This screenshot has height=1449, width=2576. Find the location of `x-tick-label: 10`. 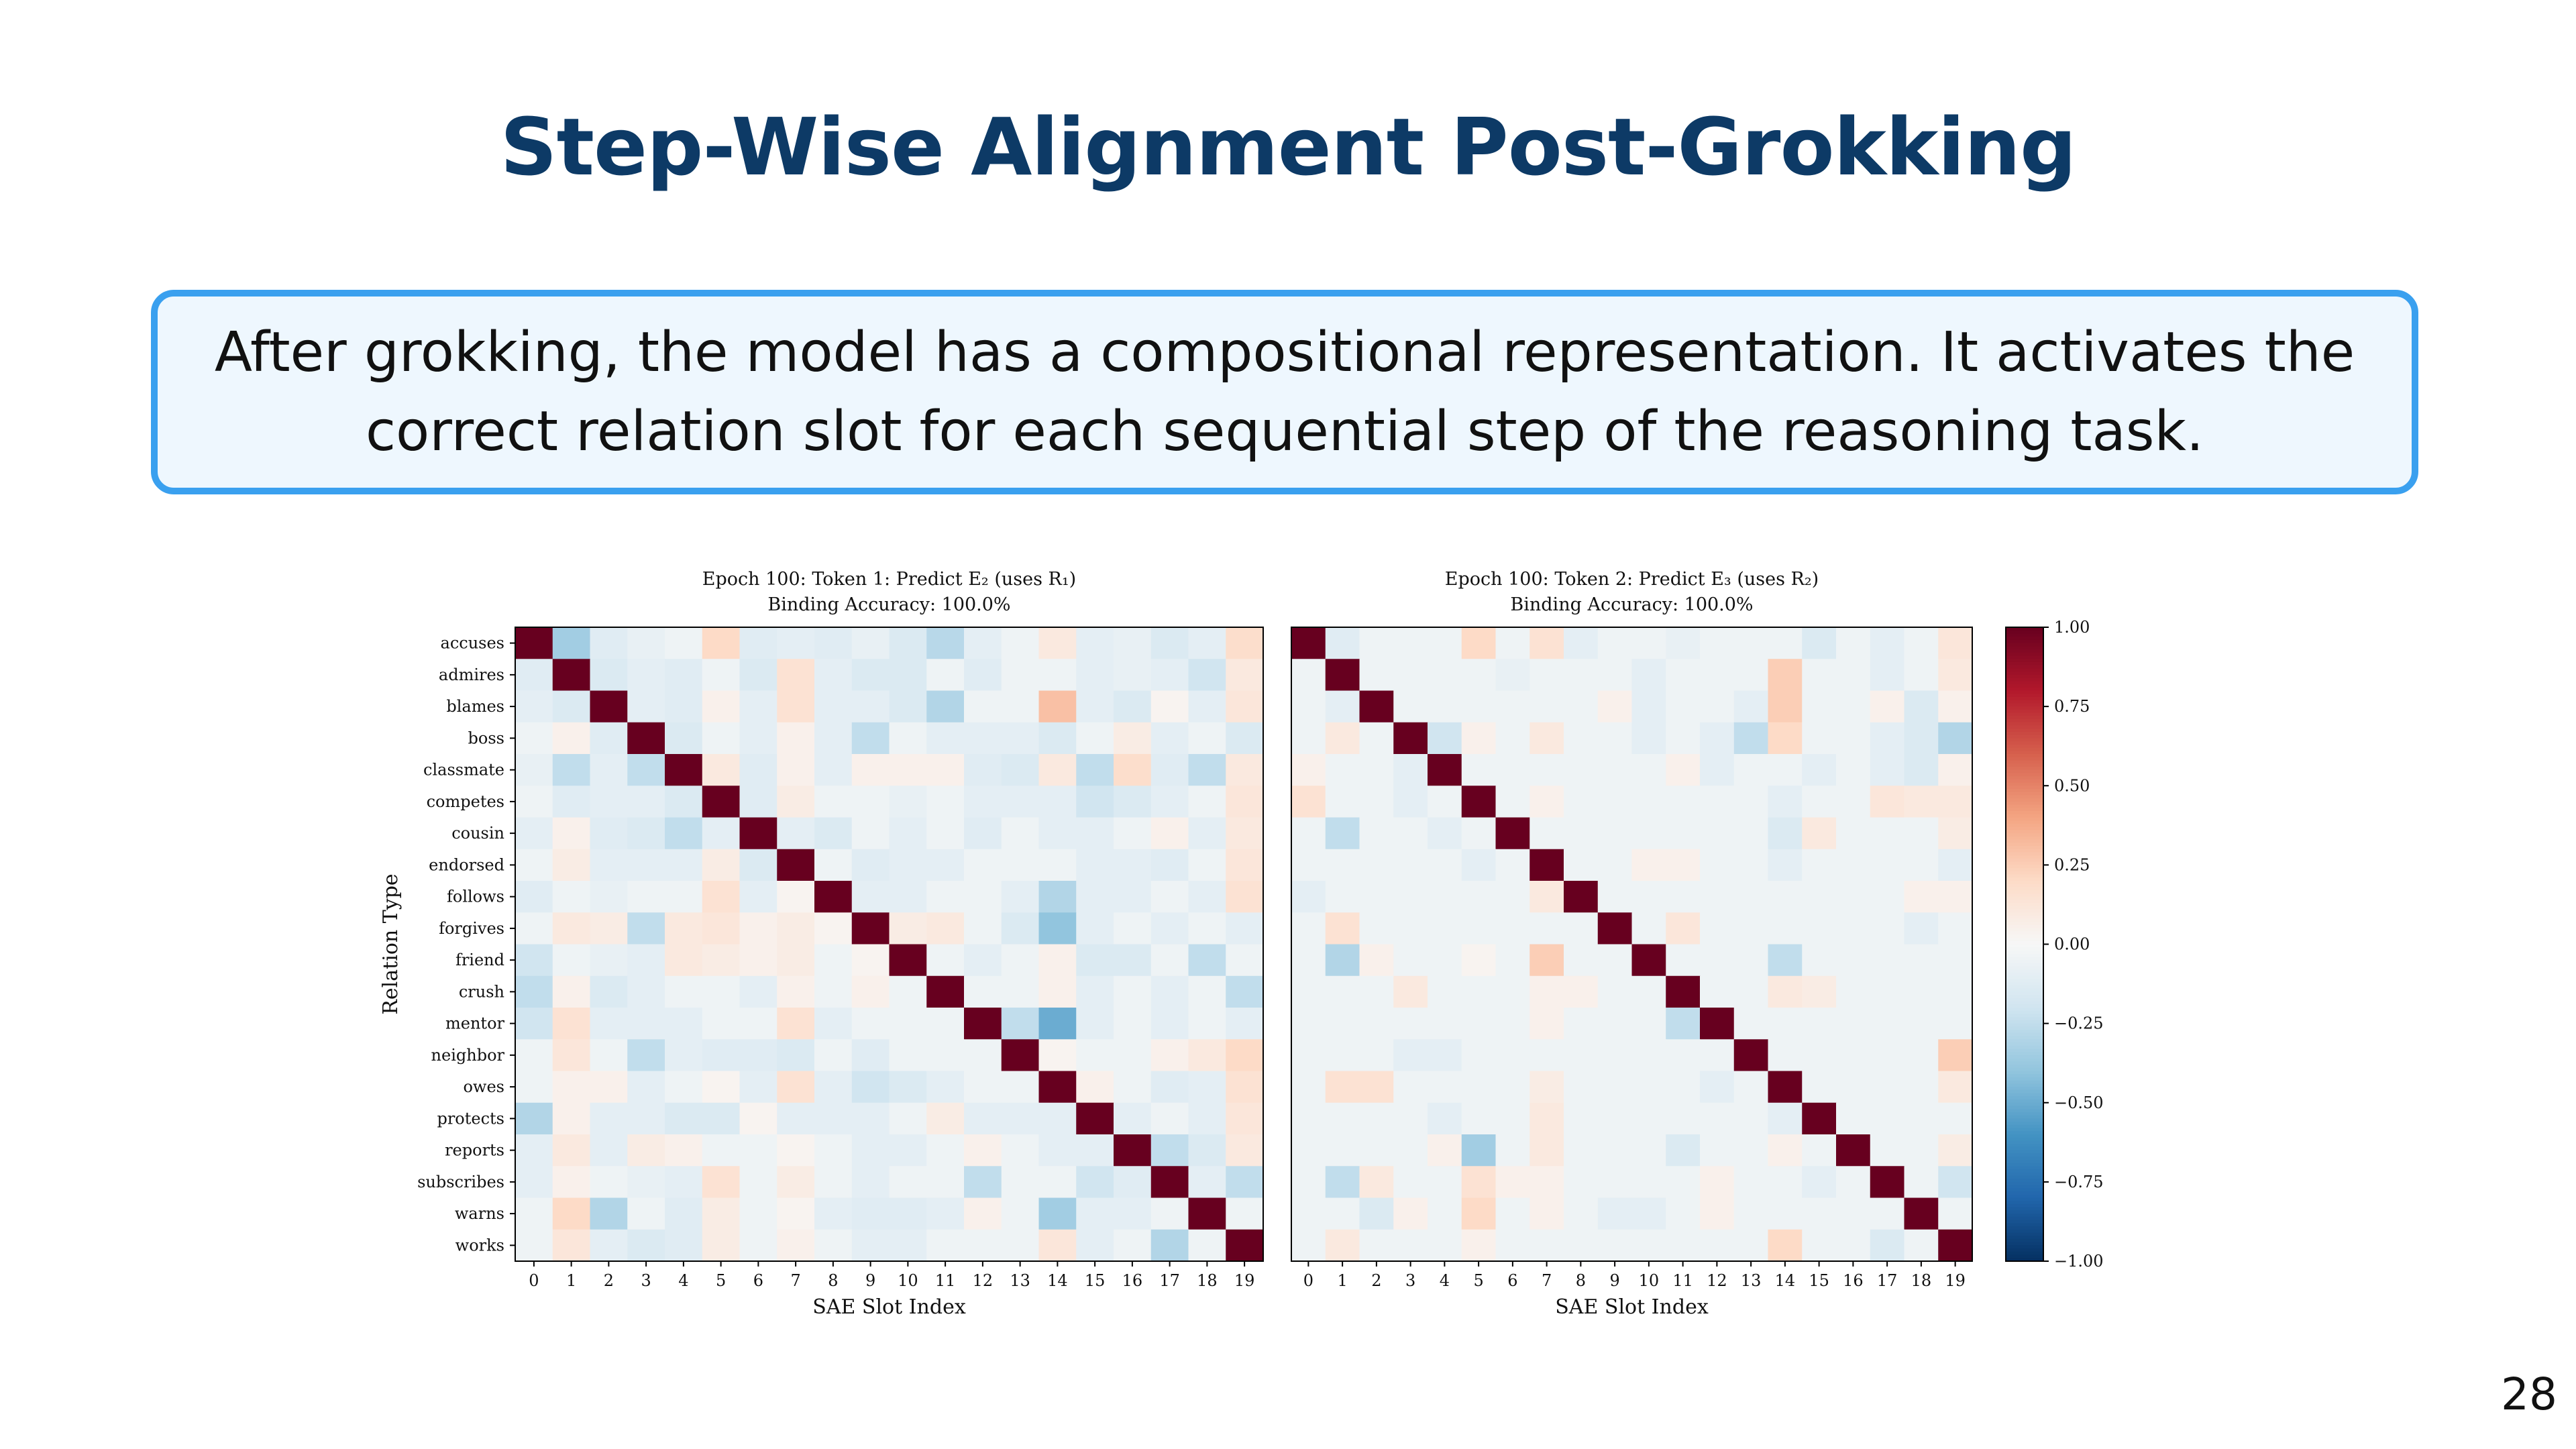

x-tick-label: 10 is located at coordinates (1649, 1280).